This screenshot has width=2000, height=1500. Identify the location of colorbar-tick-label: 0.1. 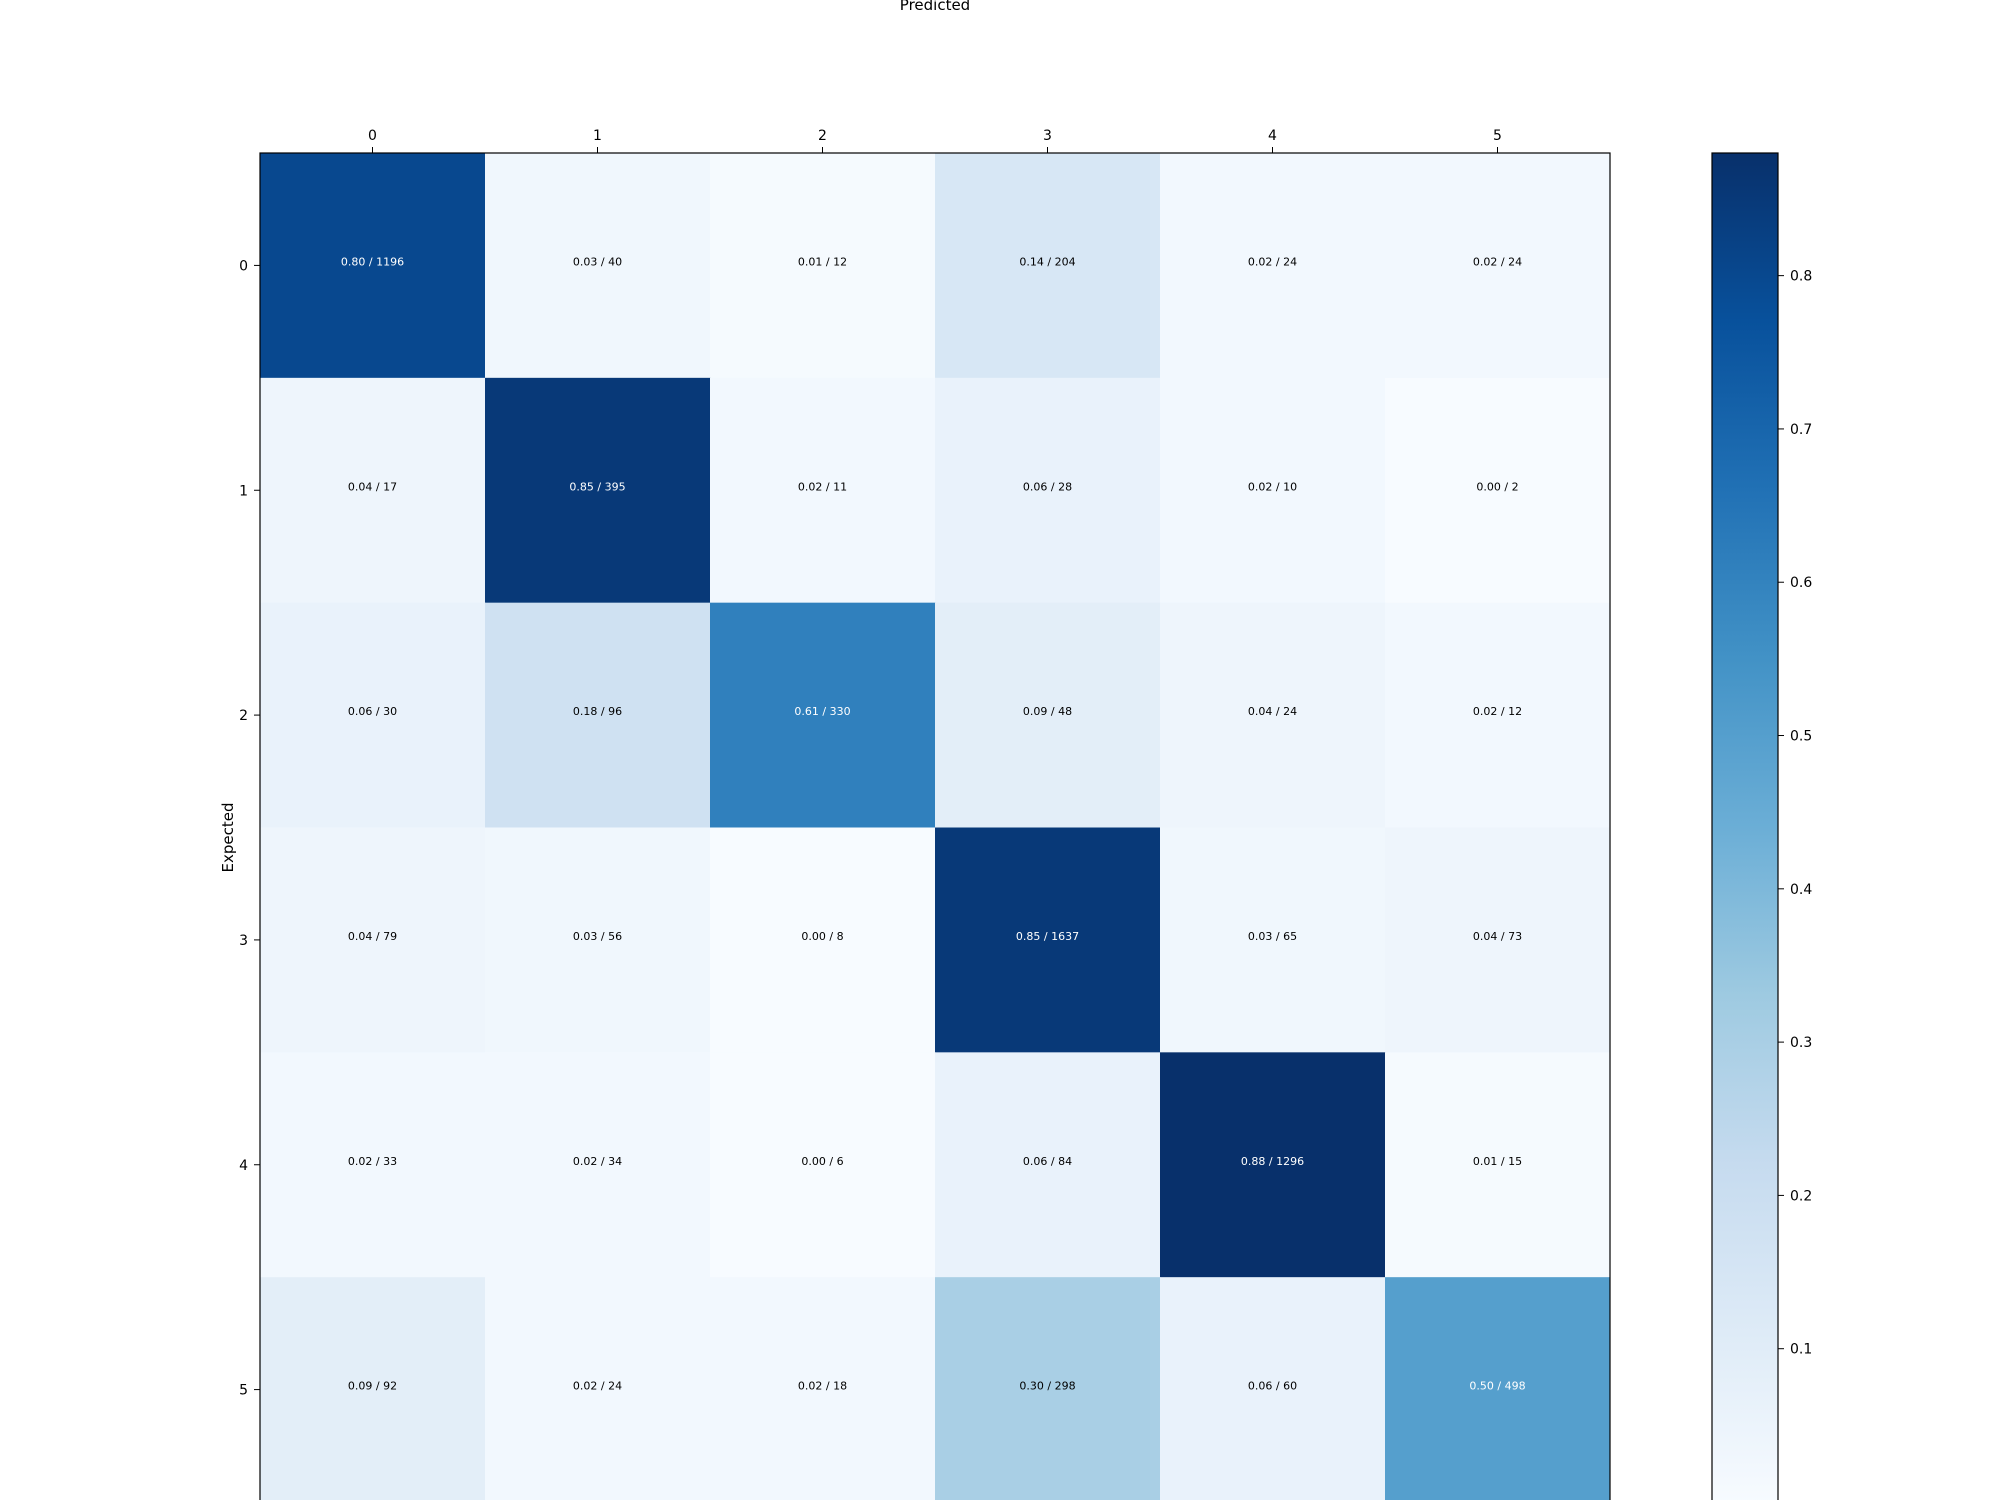
(1801, 1350).